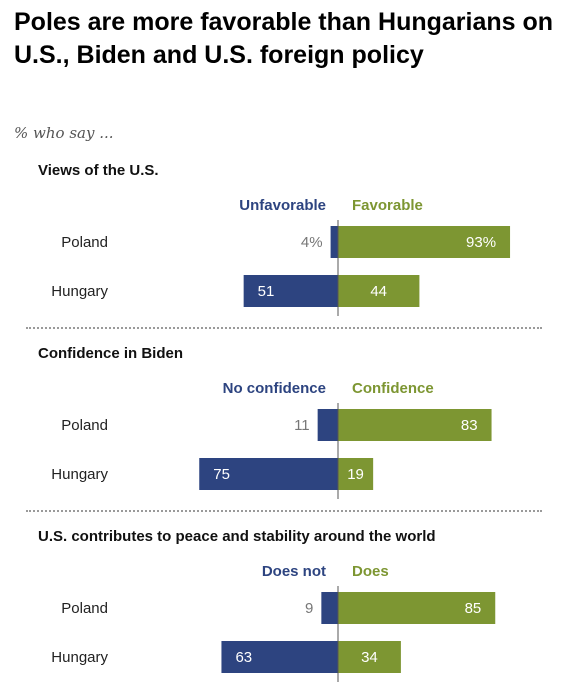 The width and height of the screenshot is (567, 690). I want to click on data-label-unfavorable-poland: 4%, so click(312, 242).